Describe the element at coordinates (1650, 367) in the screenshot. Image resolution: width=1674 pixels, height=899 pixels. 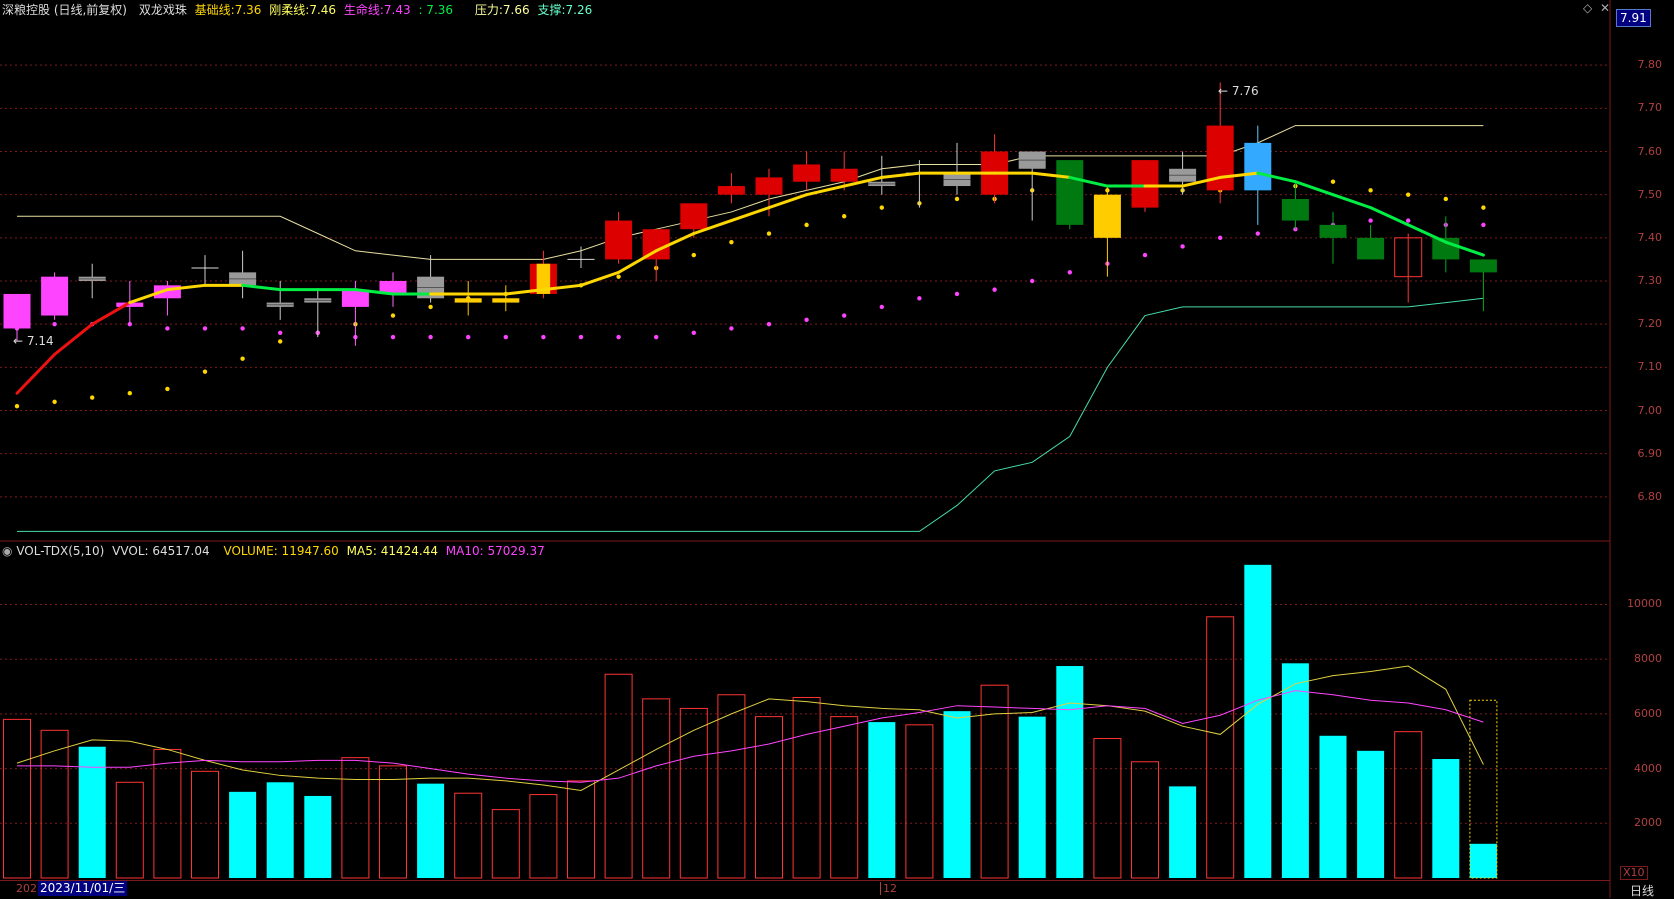
I see `price-tick-label: 7.10` at that location.